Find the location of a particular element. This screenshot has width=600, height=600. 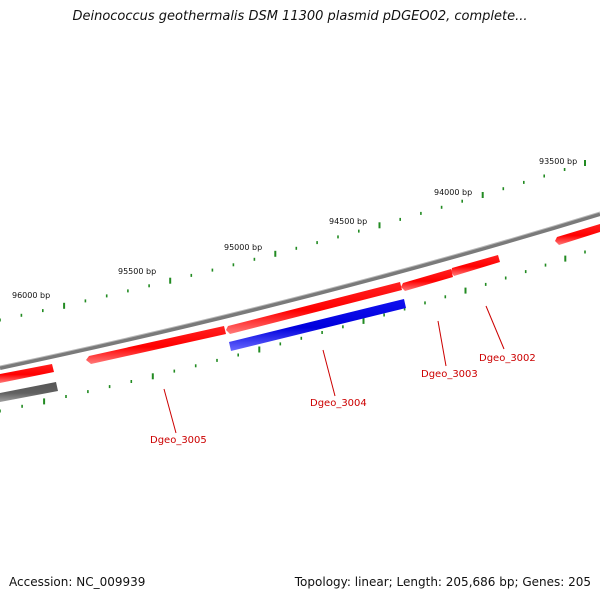

feature-gray-left is located at coordinates (29, 392).